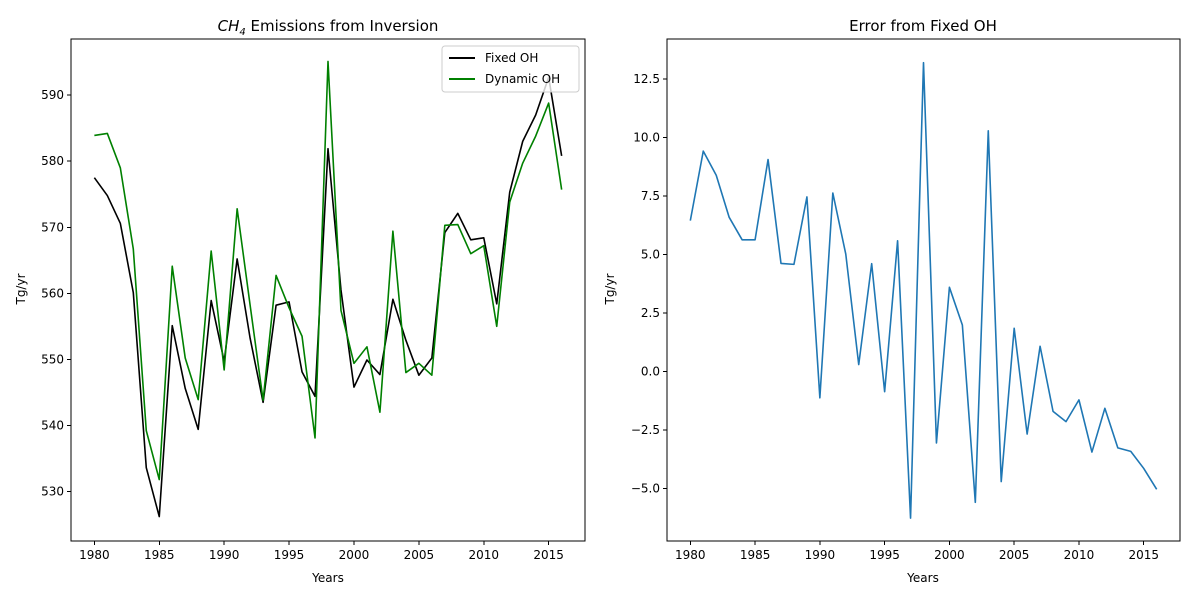 The width and height of the screenshot is (1200, 600). What do you see at coordinates (650, 371) in the screenshot?
I see `y-tick-label: 0.0` at bounding box center [650, 371].